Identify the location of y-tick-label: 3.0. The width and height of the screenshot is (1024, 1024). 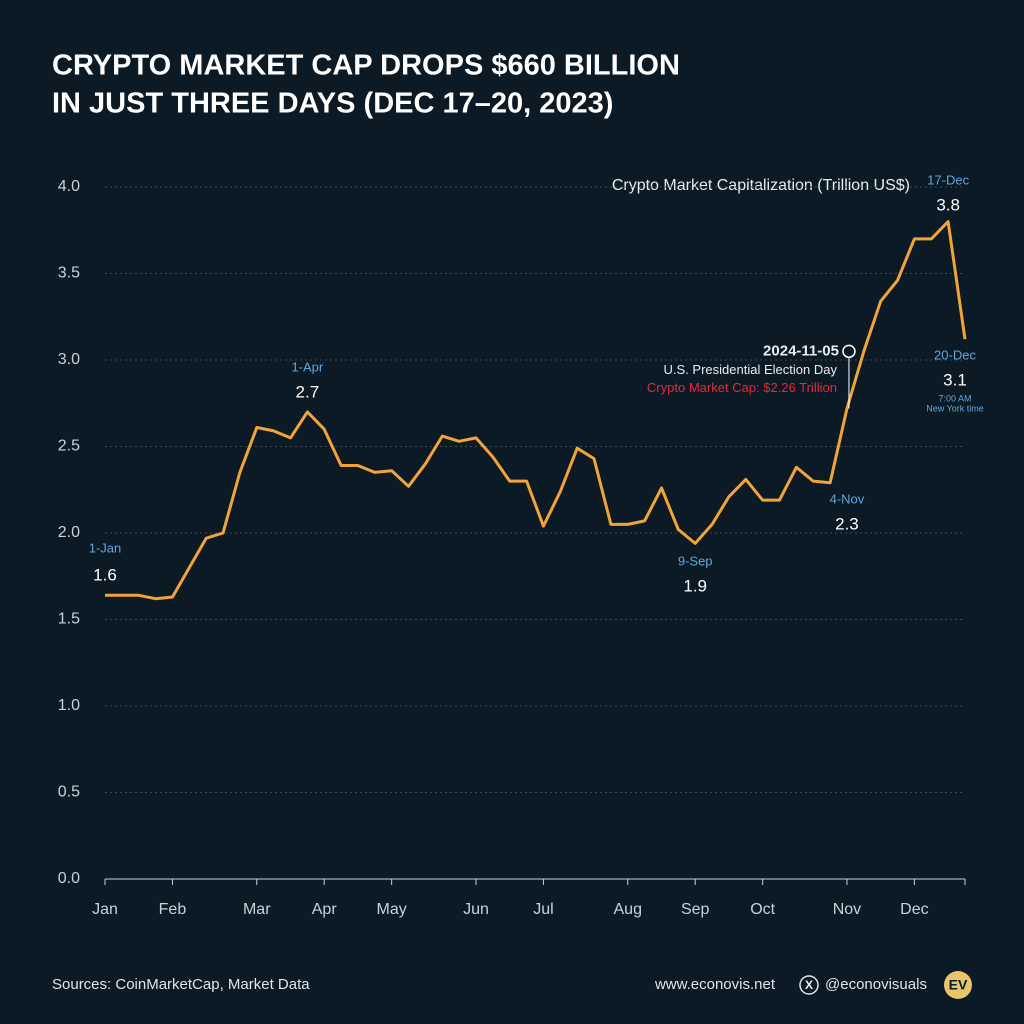
(69, 359).